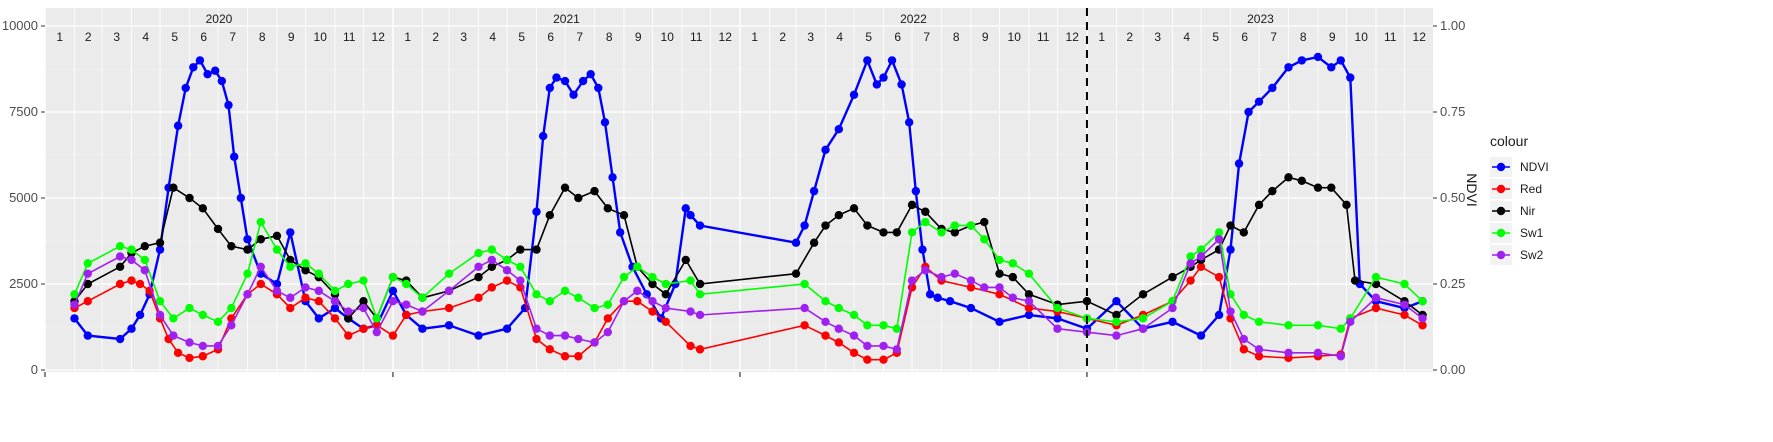 Image resolution: width=1773 pixels, height=442 pixels. I want to click on y2-tick-label: 0.50, so click(1452, 197).